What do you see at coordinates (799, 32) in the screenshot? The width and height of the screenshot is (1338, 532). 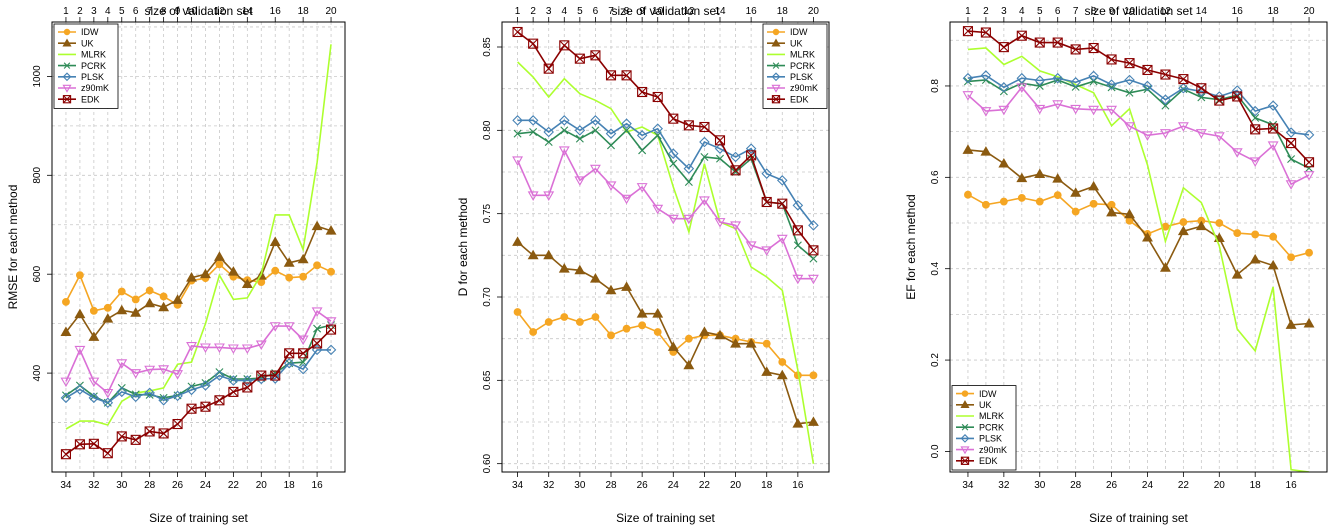 I see `legend-label: IDW` at bounding box center [799, 32].